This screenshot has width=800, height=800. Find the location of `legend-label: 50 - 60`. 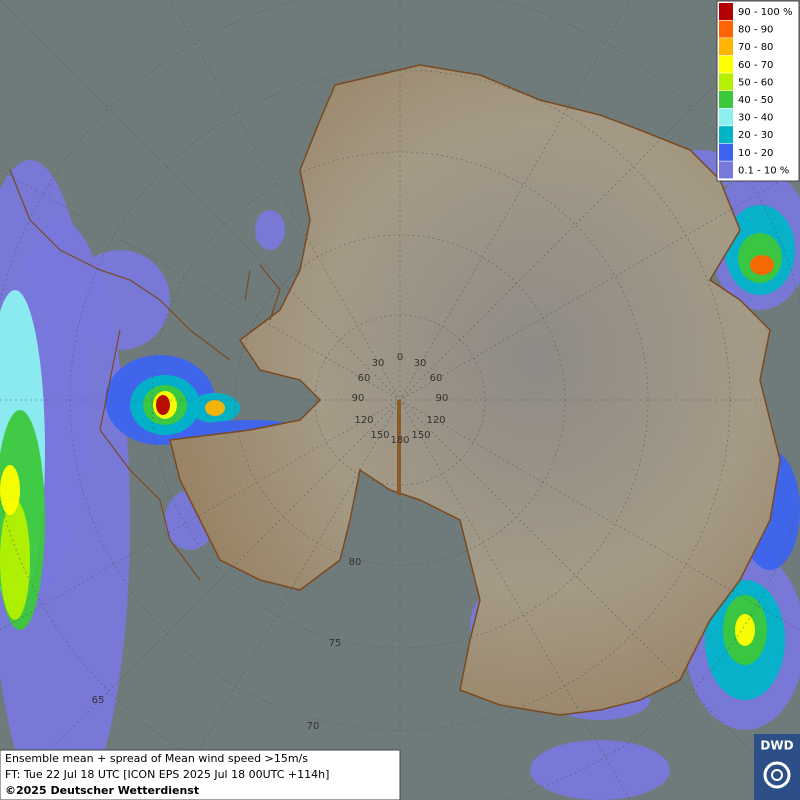

legend-label: 50 - 60 is located at coordinates (755, 82).